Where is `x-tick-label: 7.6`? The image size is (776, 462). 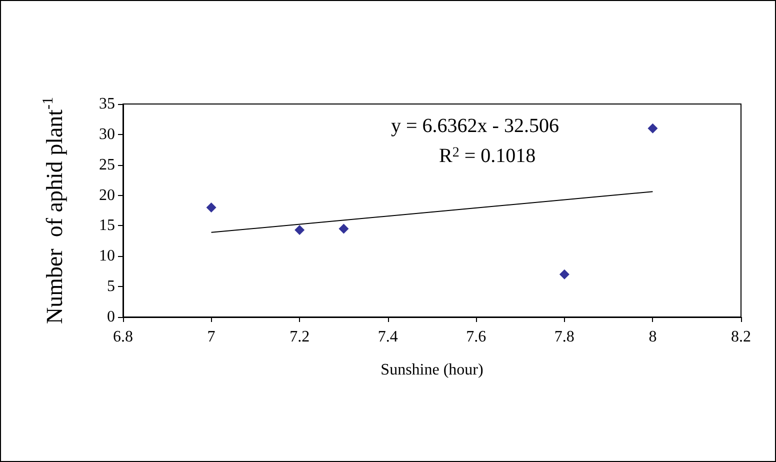
x-tick-label: 7.6 is located at coordinates (476, 337).